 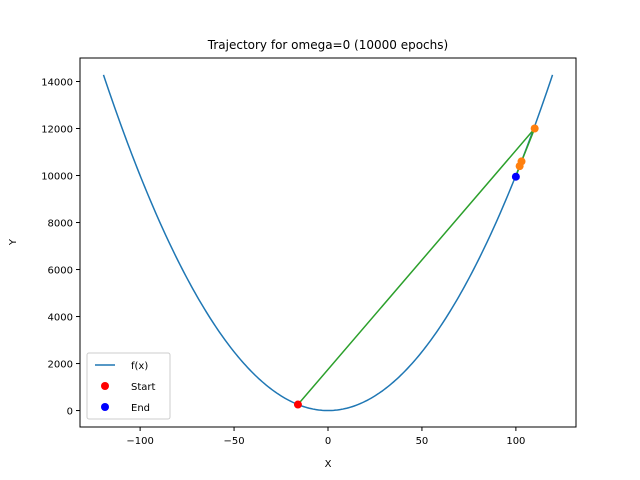 What do you see at coordinates (105, 386) in the screenshot?
I see `legend-swatch-start` at bounding box center [105, 386].